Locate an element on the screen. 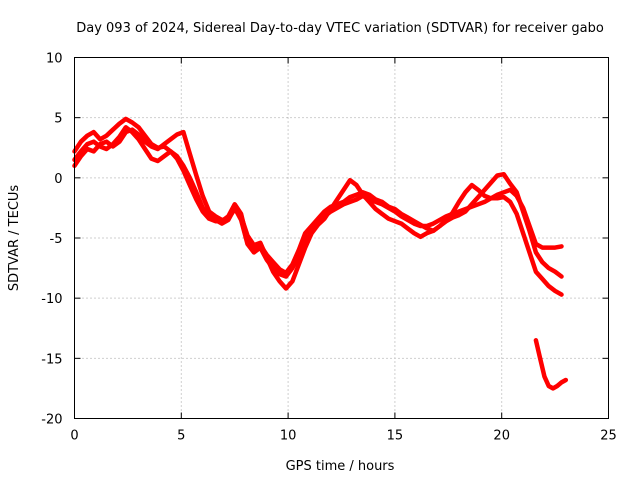  x-tick-label: 0 is located at coordinates (74, 436).